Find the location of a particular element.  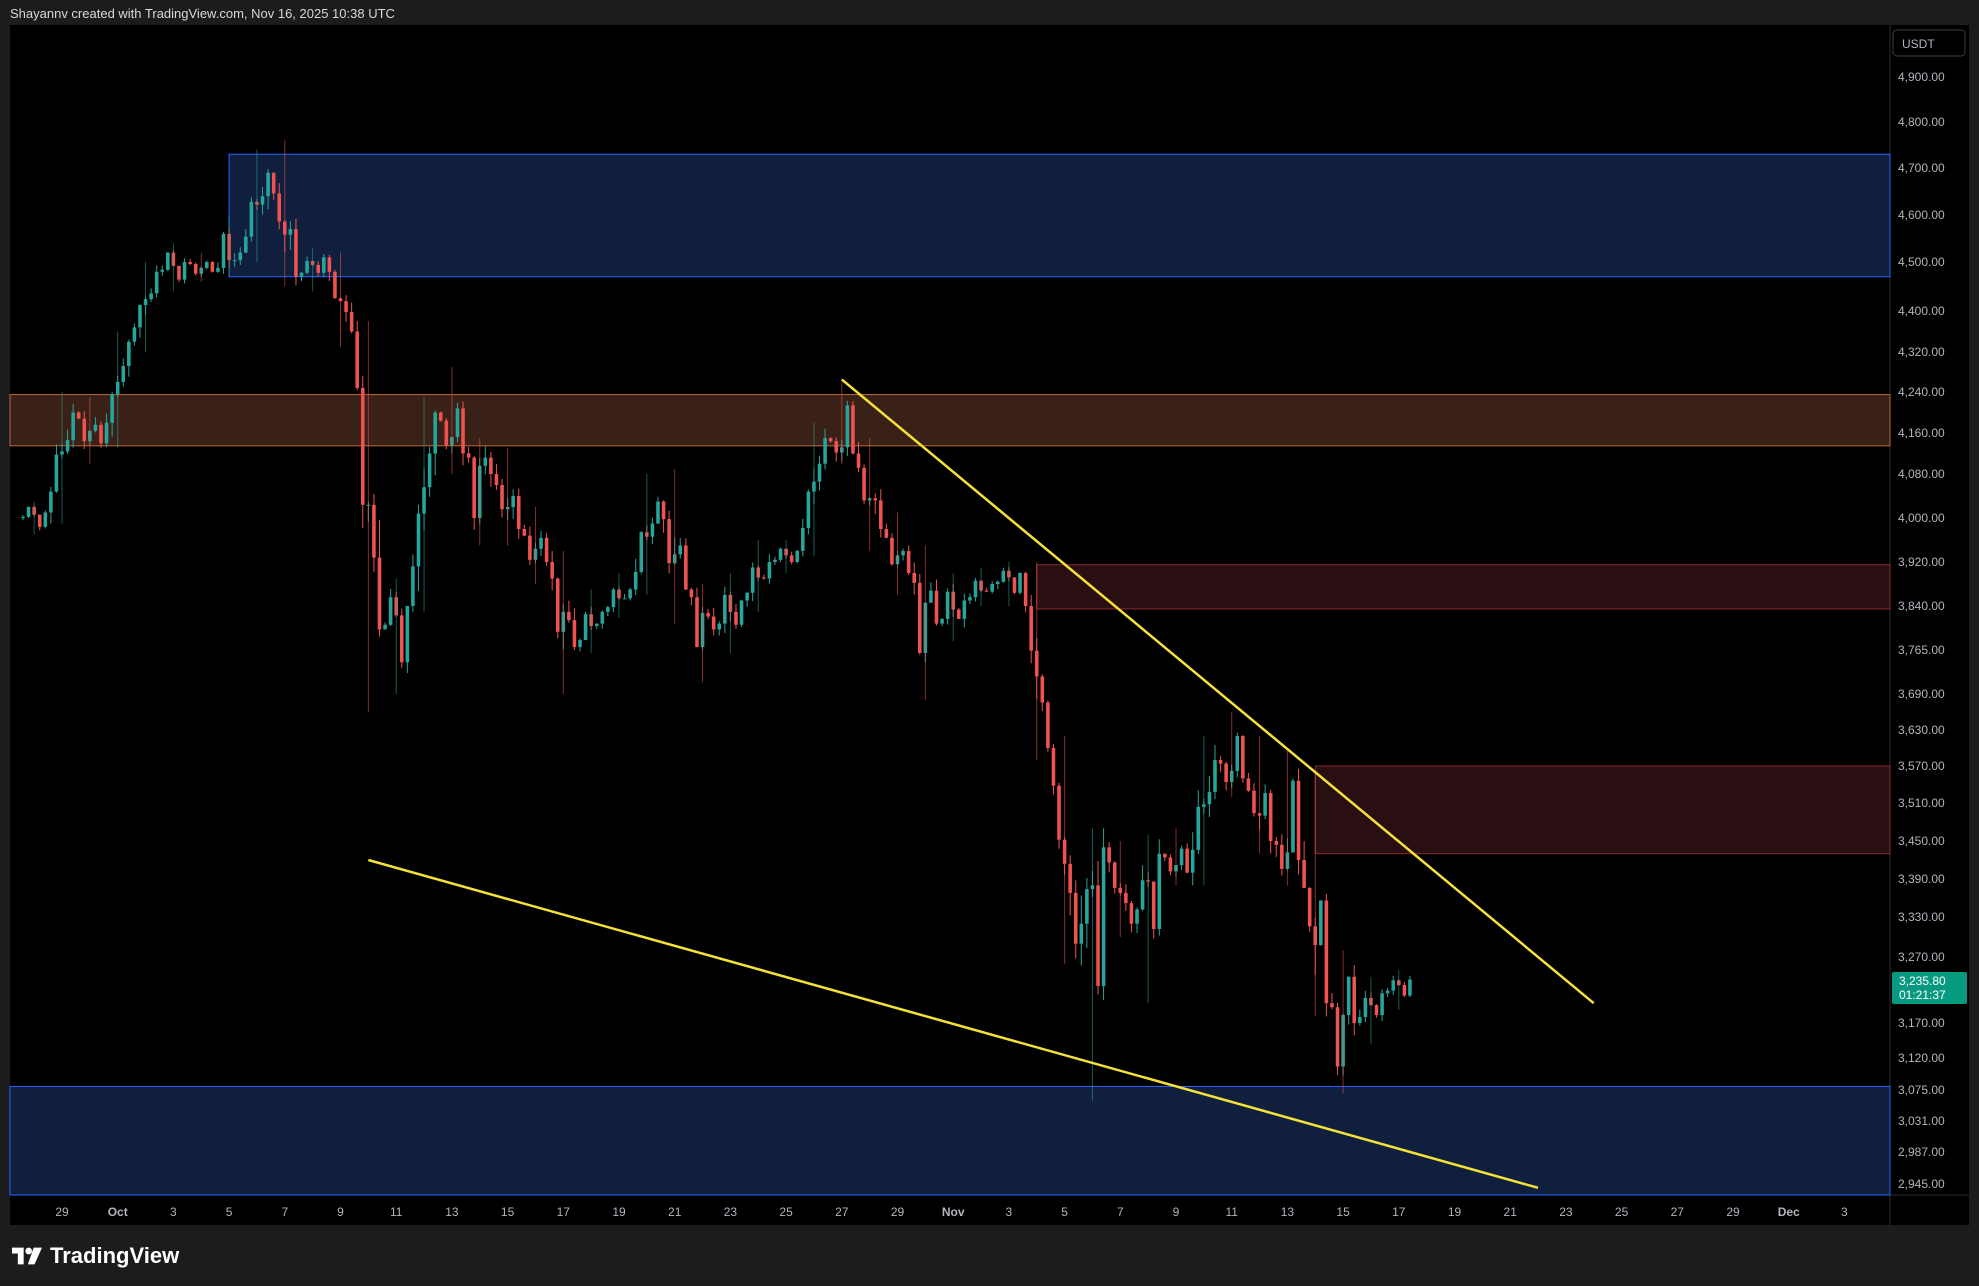

time-tick-label: 19 is located at coordinates (619, 1212).